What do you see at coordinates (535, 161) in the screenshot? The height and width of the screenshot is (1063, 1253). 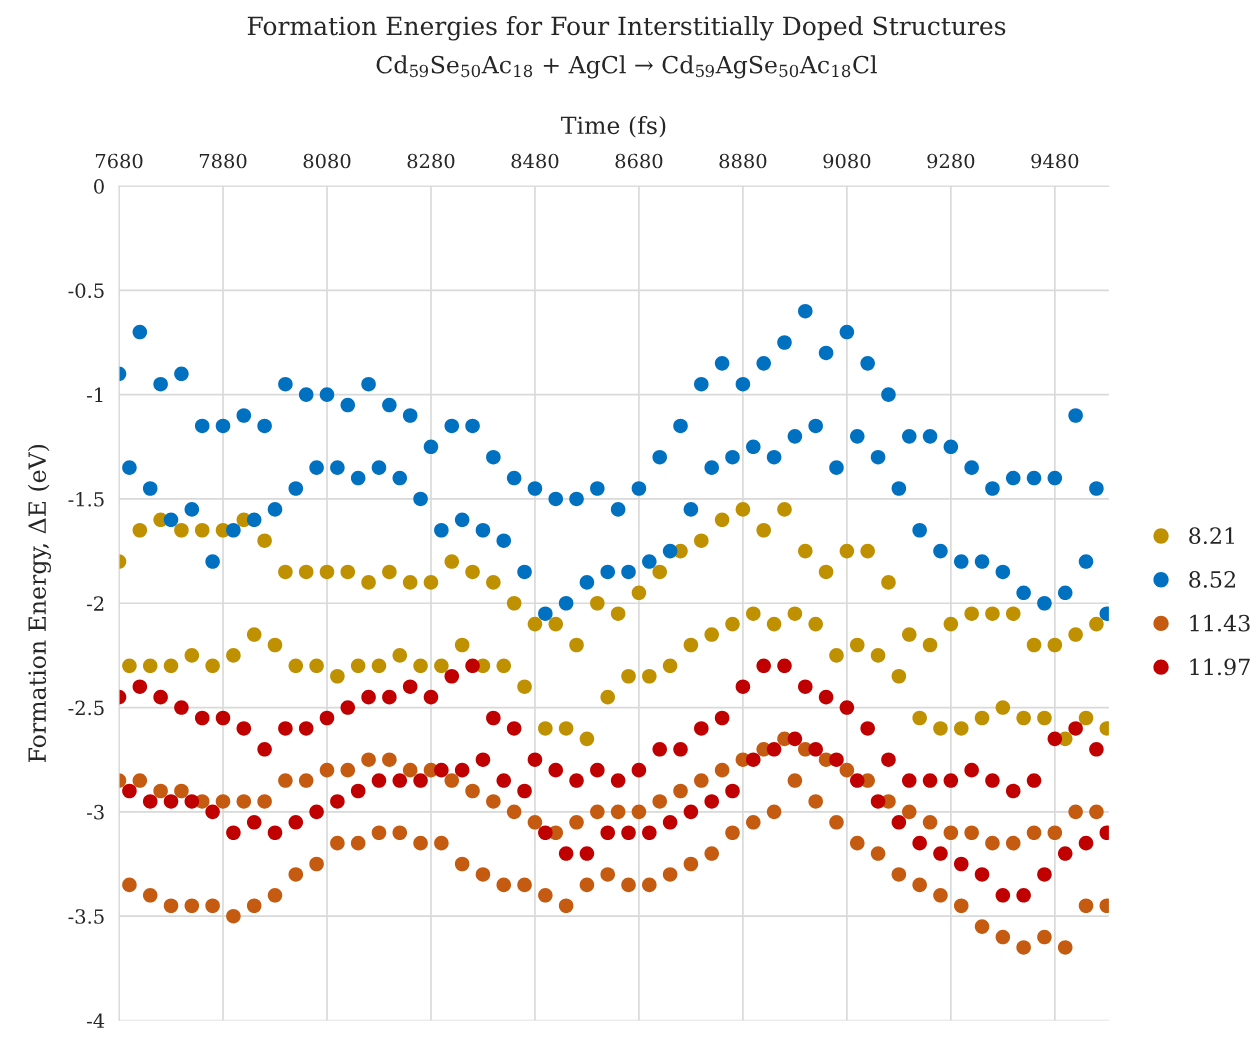 I see `x-tick-label: 8480` at bounding box center [535, 161].